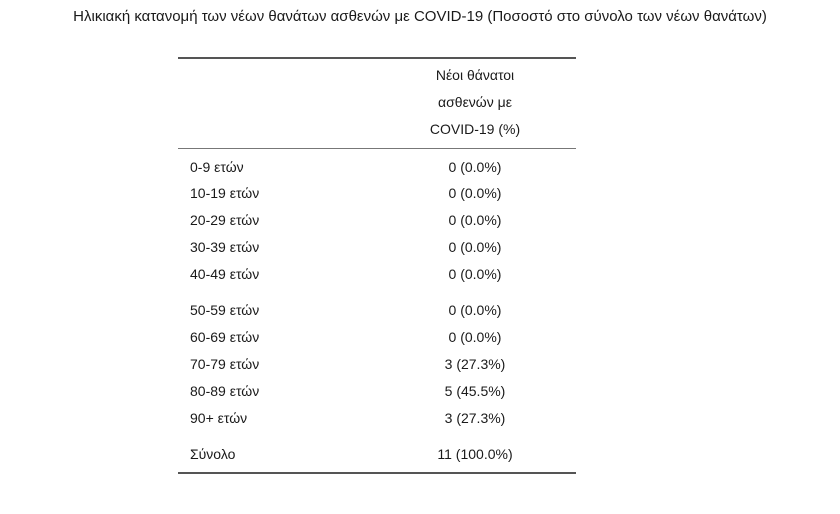 This screenshot has width=840, height=514. Describe the element at coordinates (475, 454) in the screenshot. I see `row-value: 11 (100.0%)` at that location.